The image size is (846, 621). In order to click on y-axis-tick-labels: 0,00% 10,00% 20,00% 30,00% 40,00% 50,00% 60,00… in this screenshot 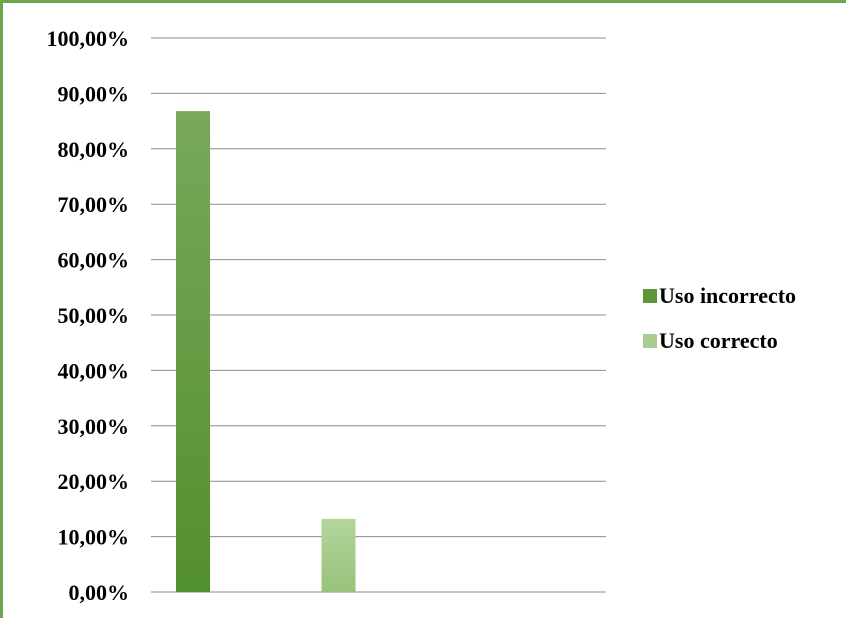, I will do `click(88, 315)`.